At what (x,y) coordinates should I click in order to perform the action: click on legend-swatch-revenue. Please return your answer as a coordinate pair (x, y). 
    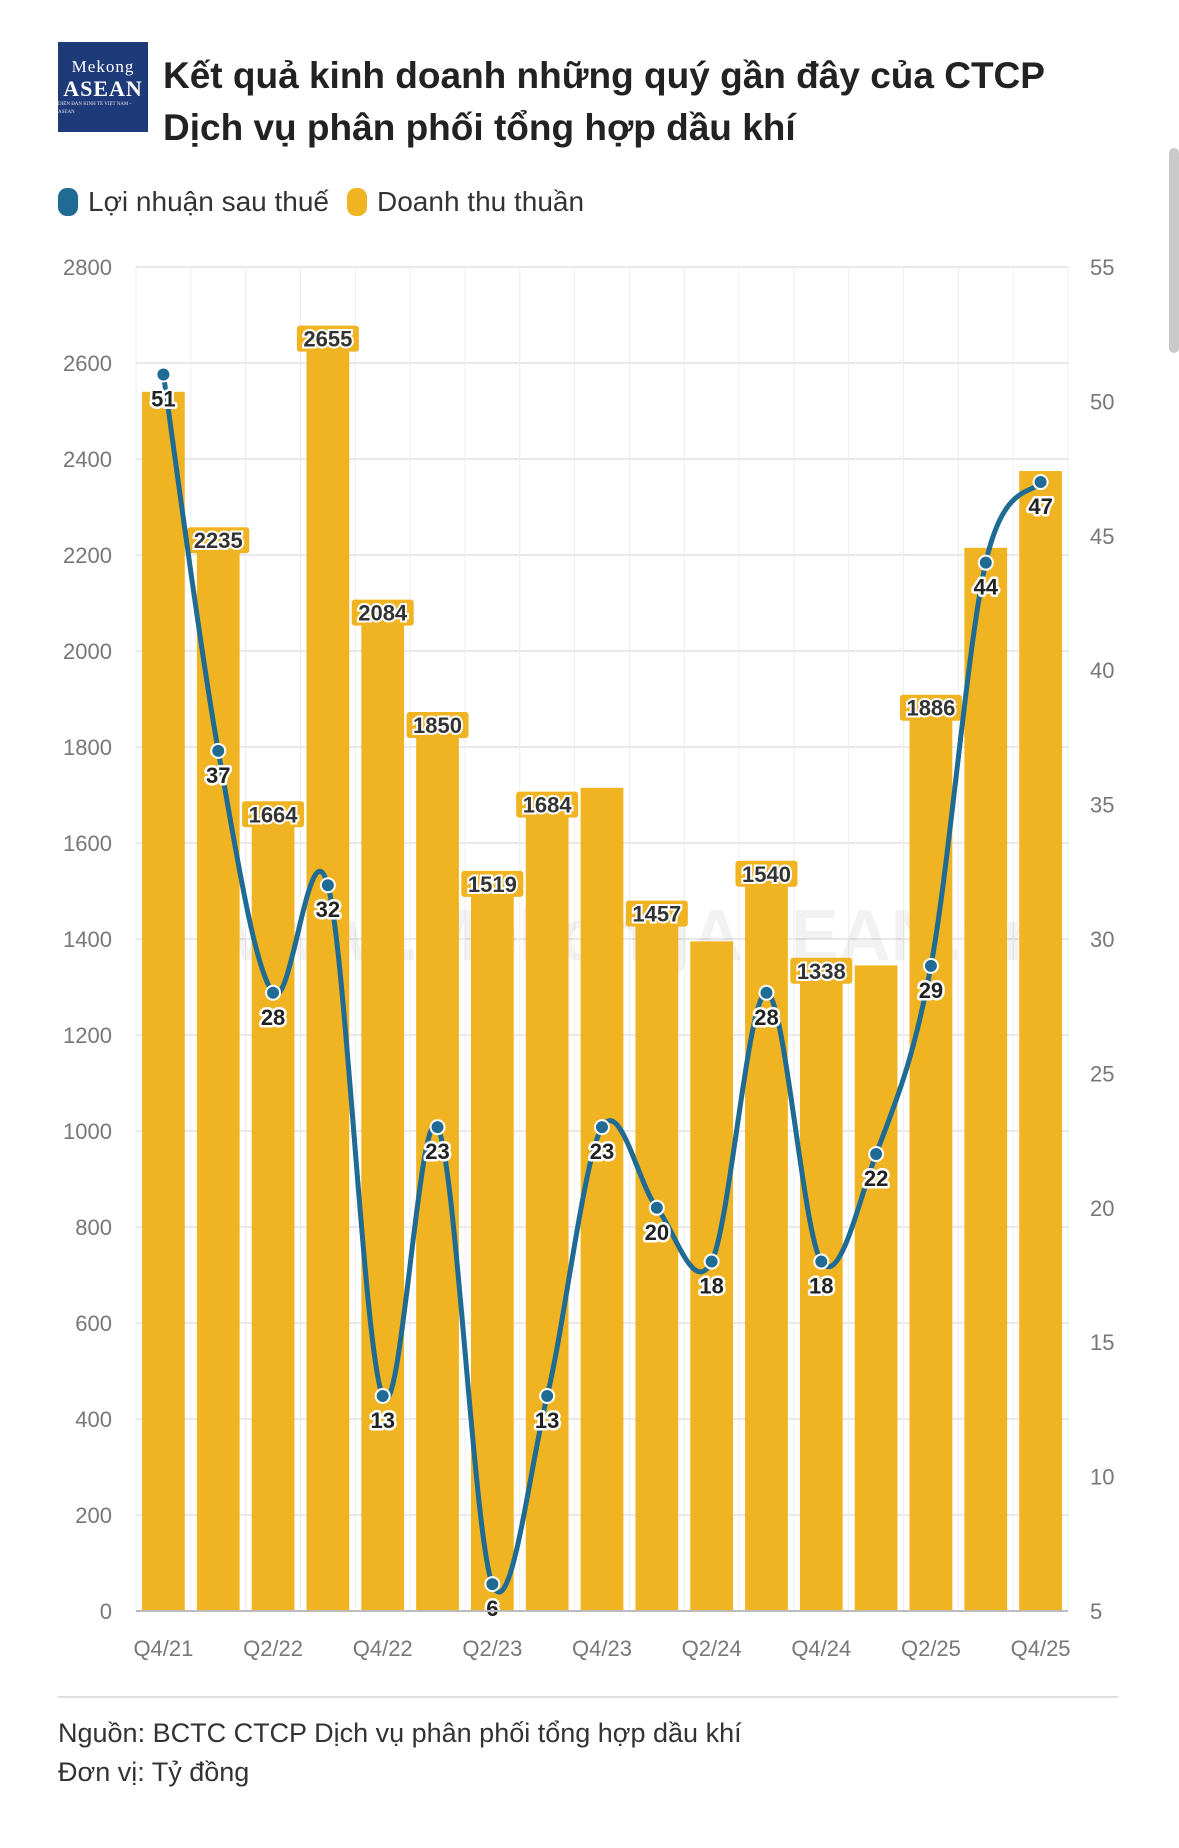
    Looking at the image, I should click on (357, 202).